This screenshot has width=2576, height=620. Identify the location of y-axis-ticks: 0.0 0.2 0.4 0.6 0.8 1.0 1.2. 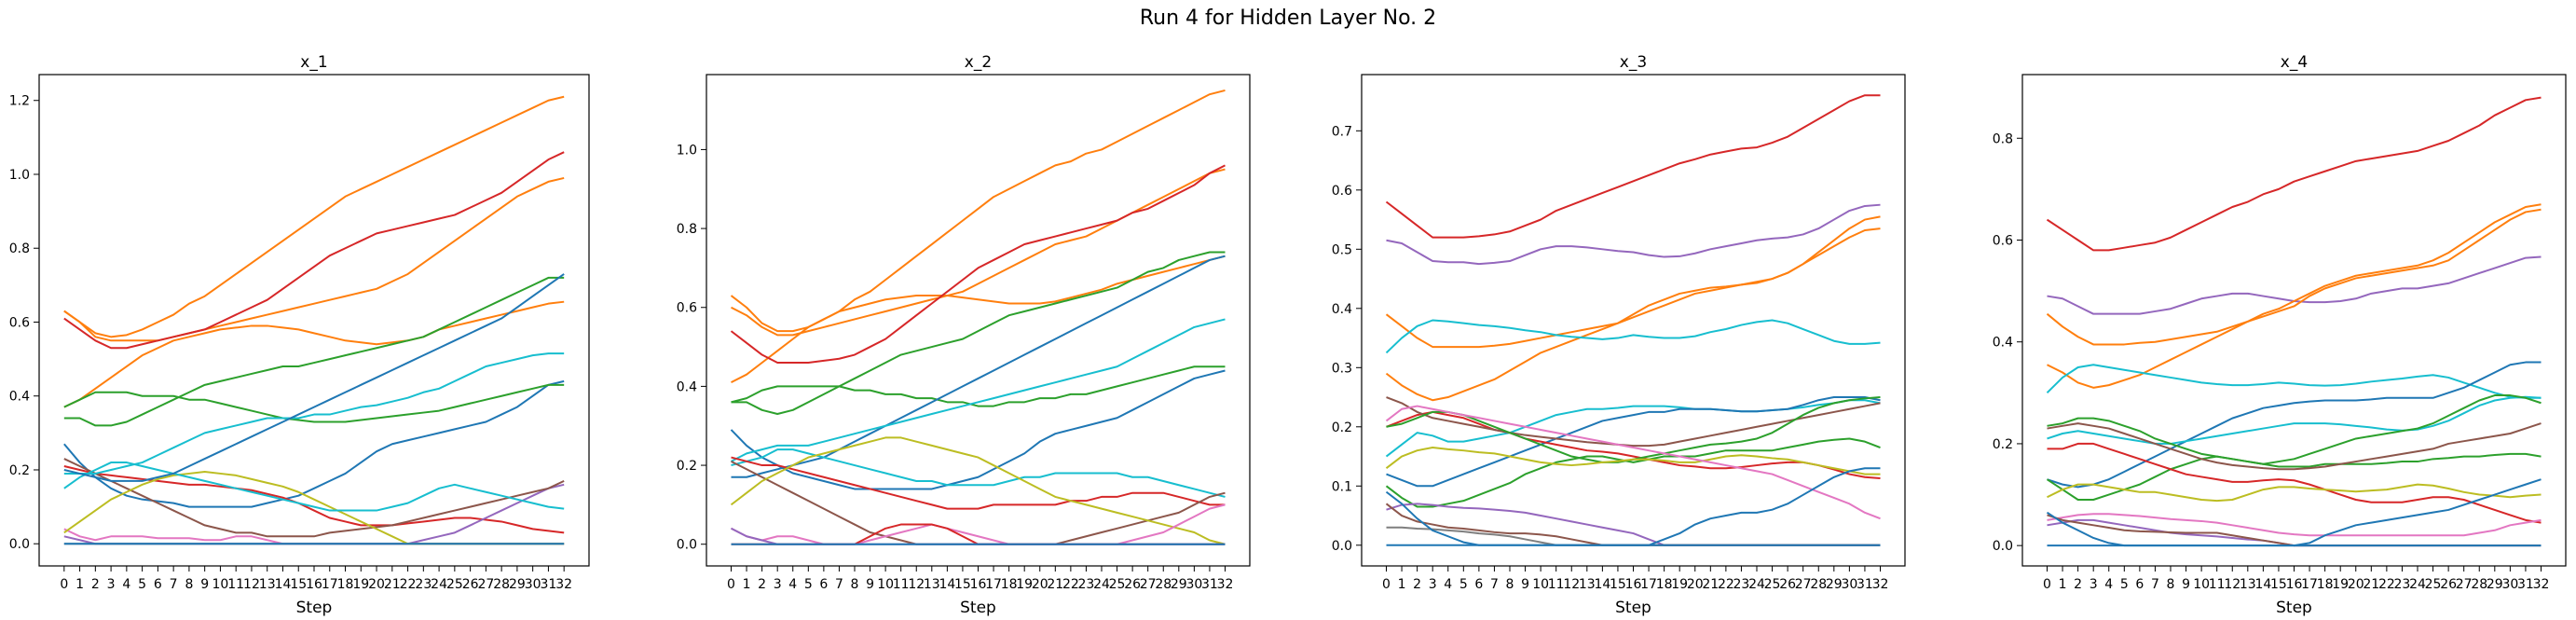
(24, 323).